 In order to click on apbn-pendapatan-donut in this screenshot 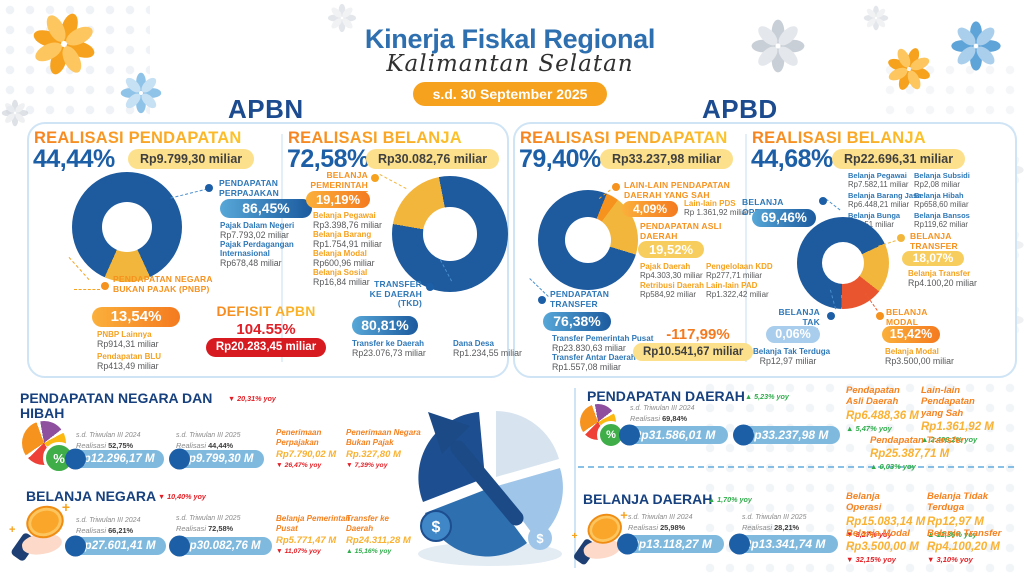, I will do `click(127, 227)`.